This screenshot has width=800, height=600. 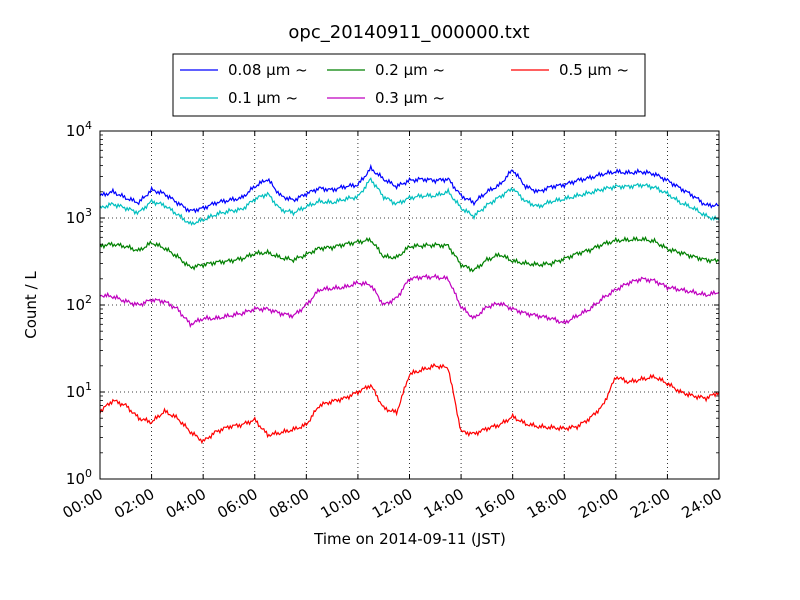 I want to click on series-line-0.5, so click(x=409, y=403).